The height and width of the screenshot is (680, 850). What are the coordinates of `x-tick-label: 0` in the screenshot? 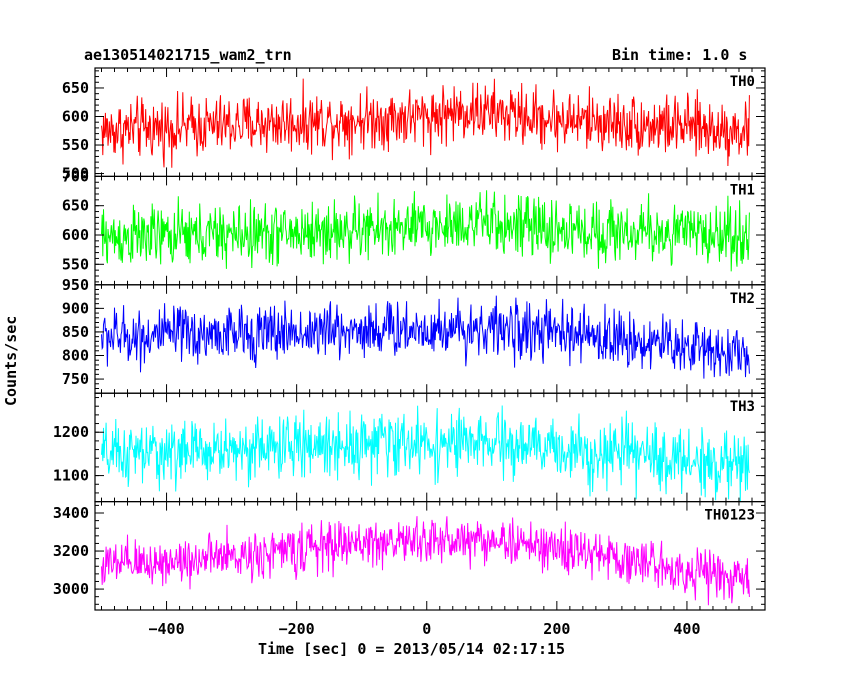 It's located at (426, 629).